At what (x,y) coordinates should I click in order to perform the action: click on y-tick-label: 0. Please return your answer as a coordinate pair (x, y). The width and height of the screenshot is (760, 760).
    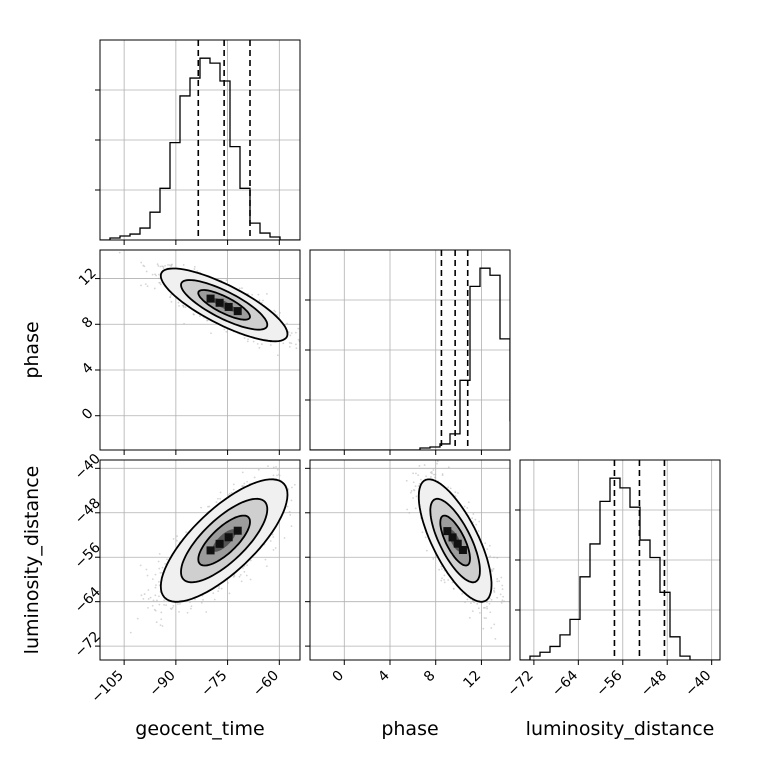
    Looking at the image, I should click on (88, 414).